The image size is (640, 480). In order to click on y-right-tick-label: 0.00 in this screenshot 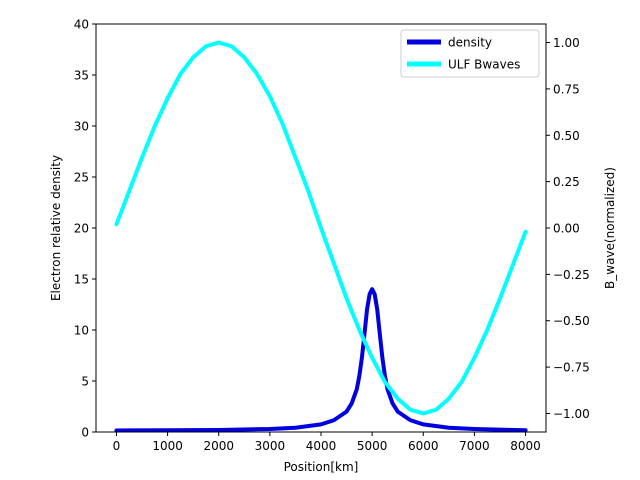, I will do `click(566, 229)`.